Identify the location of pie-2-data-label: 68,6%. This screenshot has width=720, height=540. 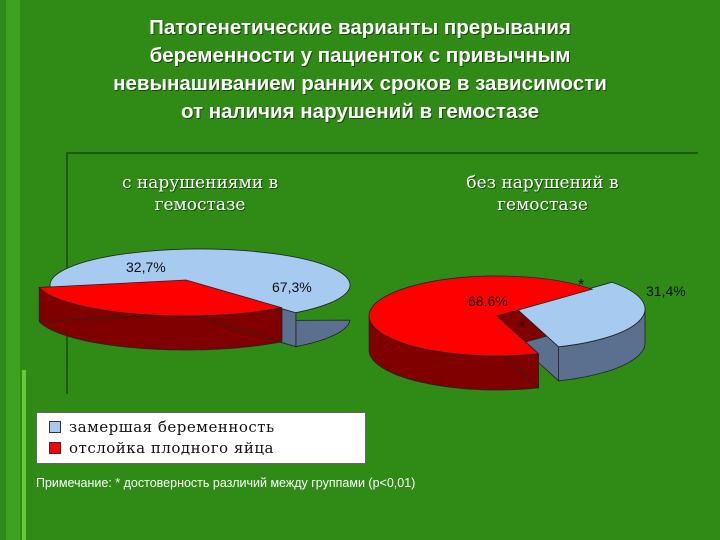
(488, 301).